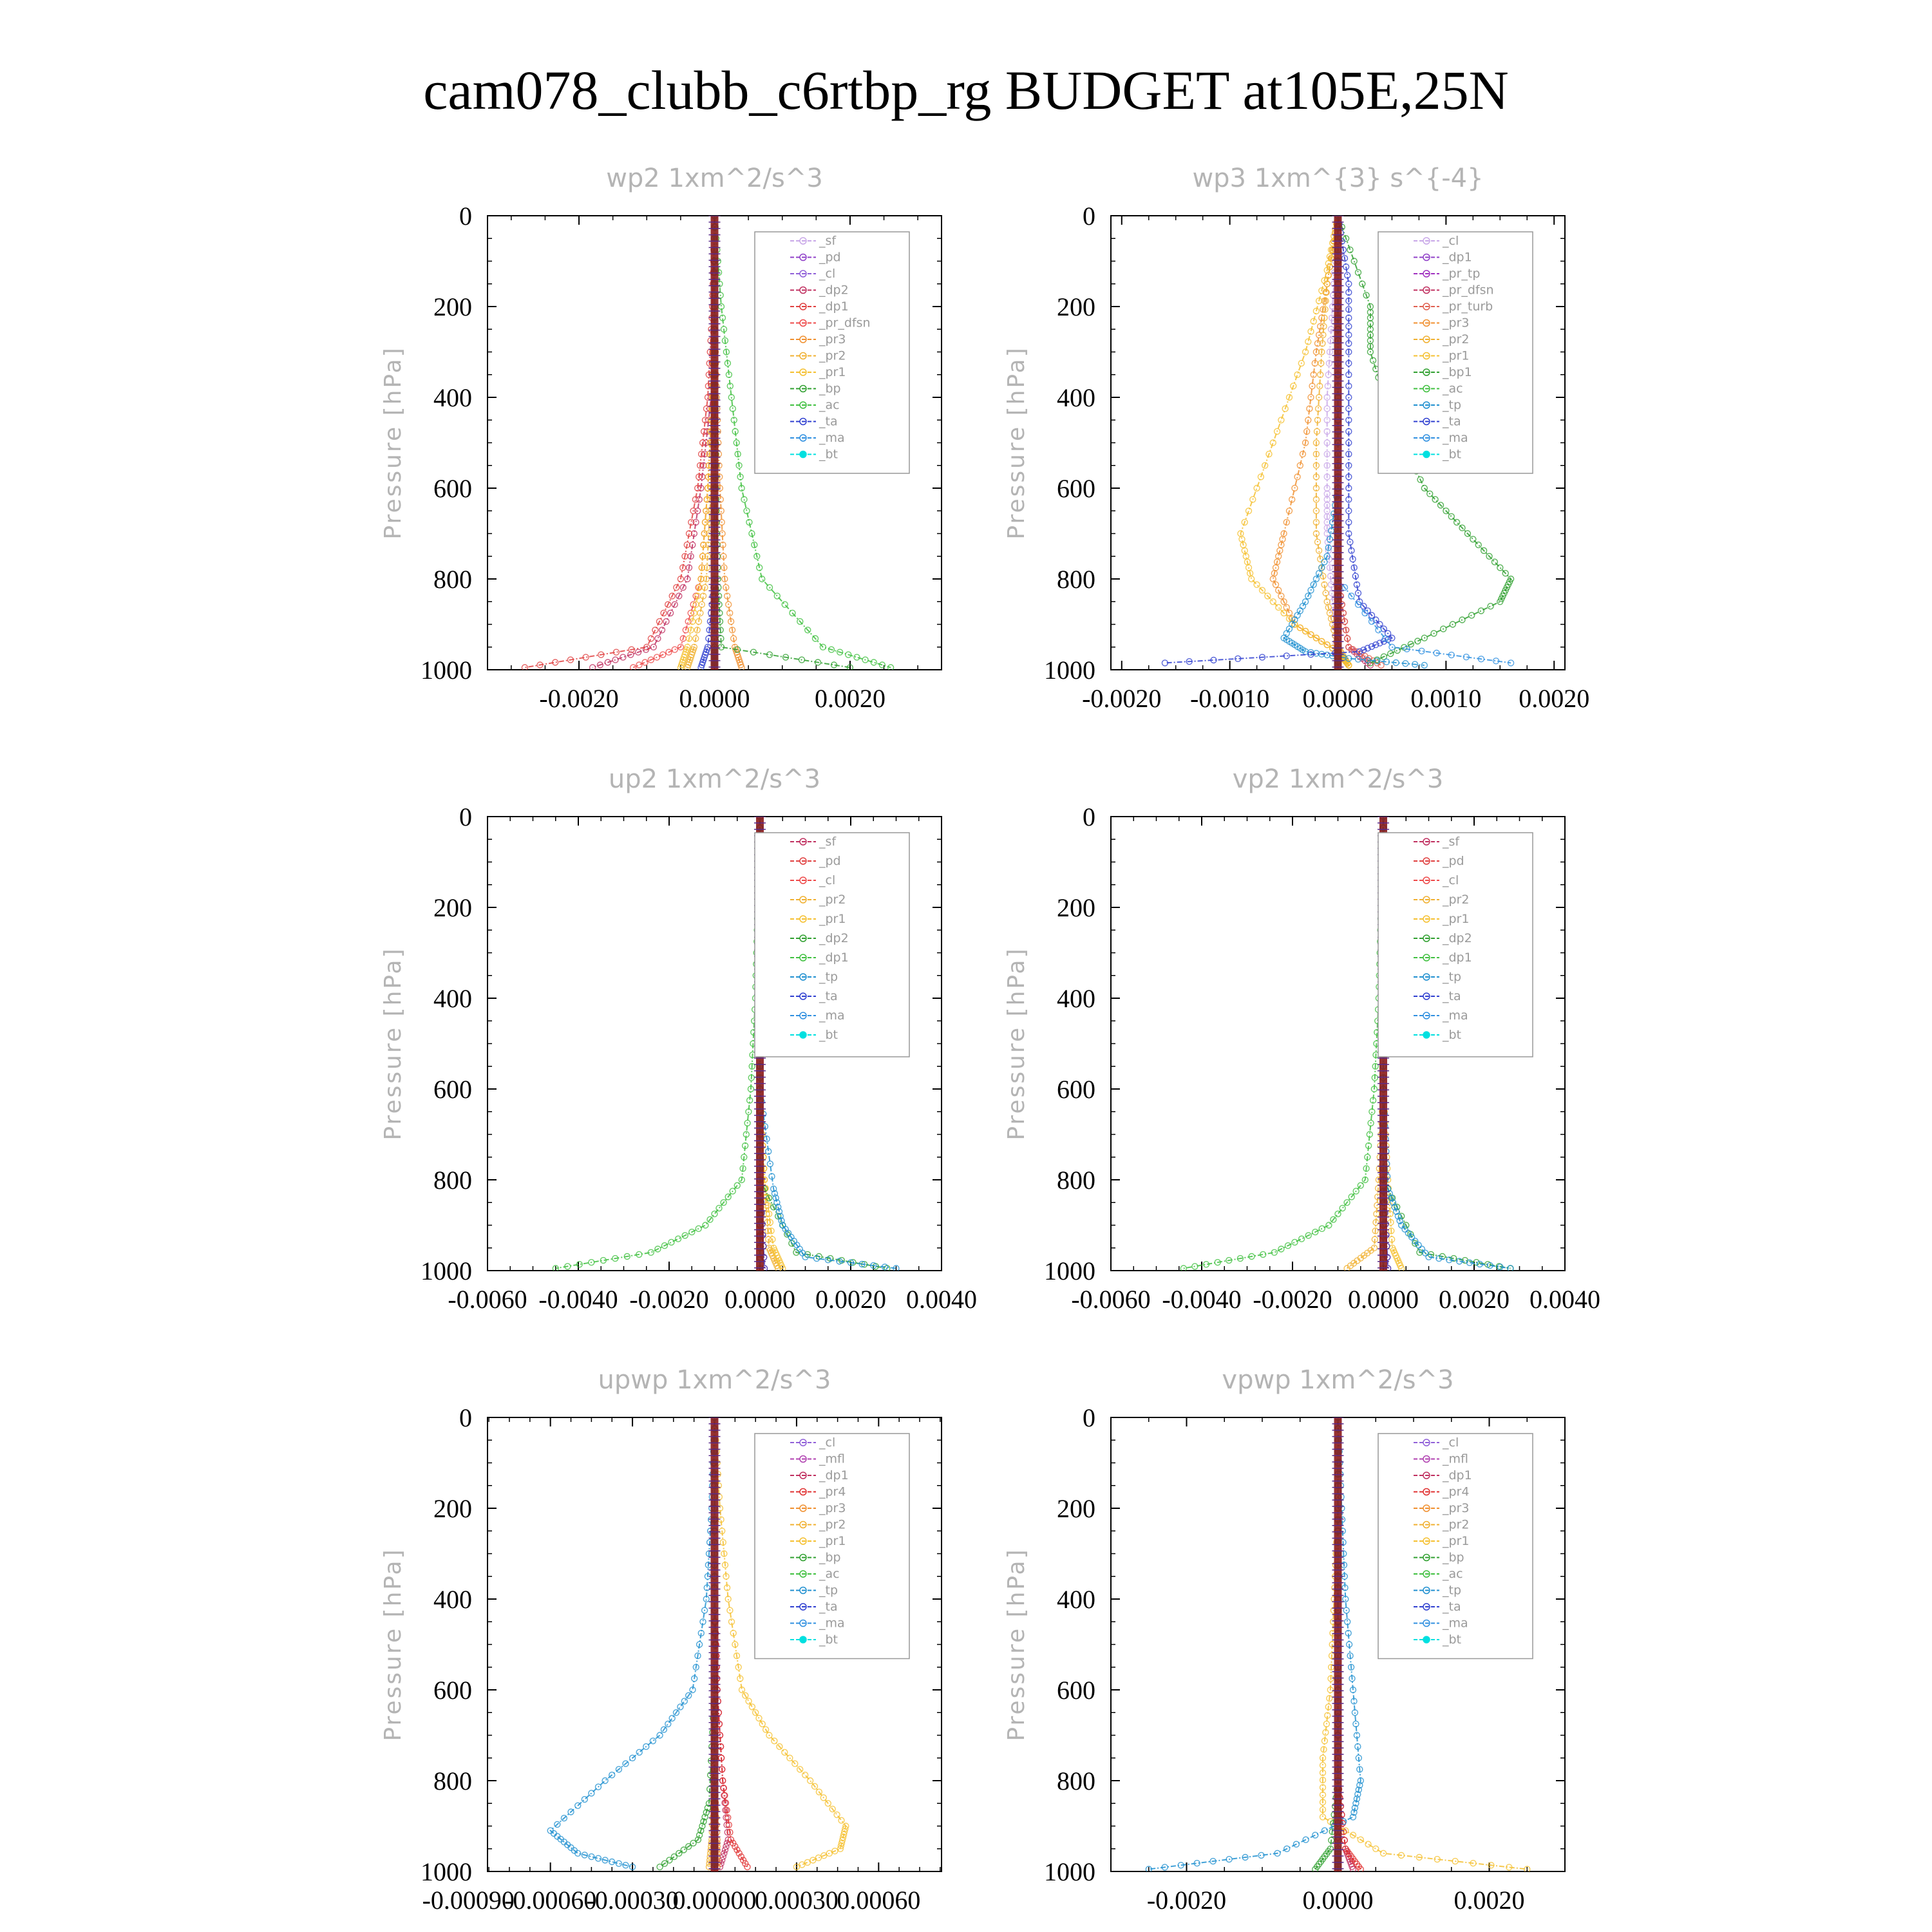 The image size is (1932, 1932). I want to click on legend-label: _pr2, so click(1455, 900).